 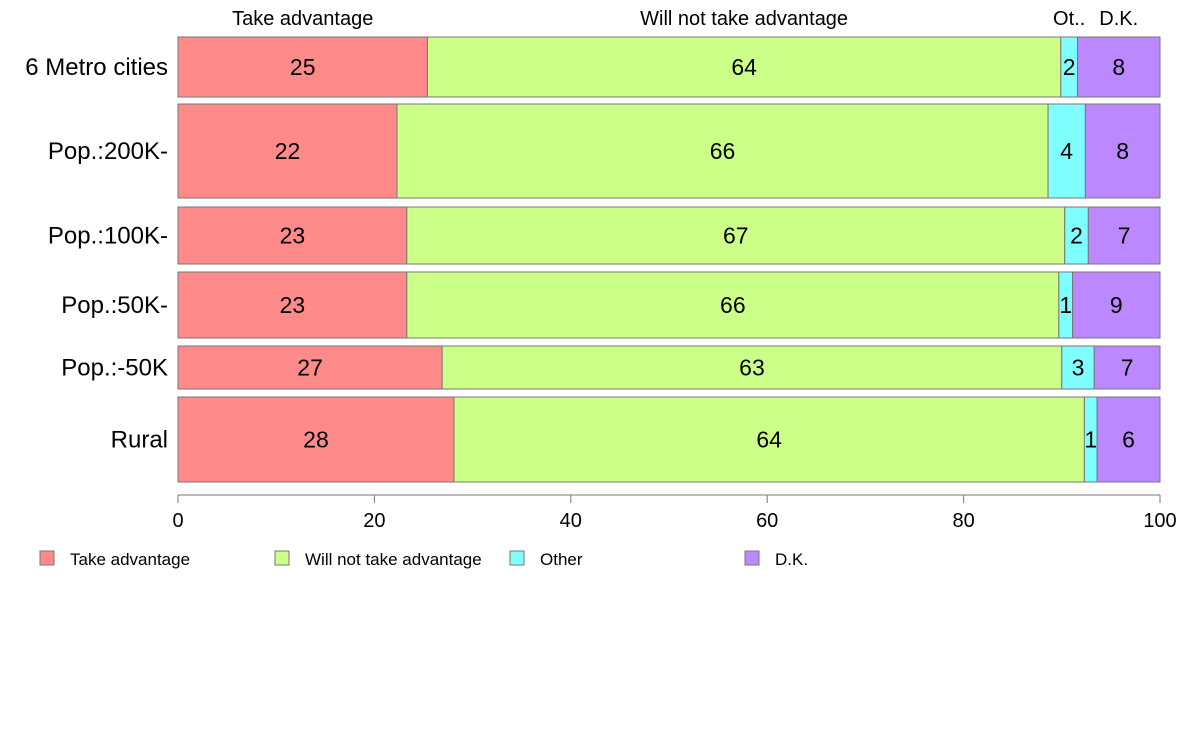 I want to click on x-tick-label-0: 0, so click(x=177, y=521).